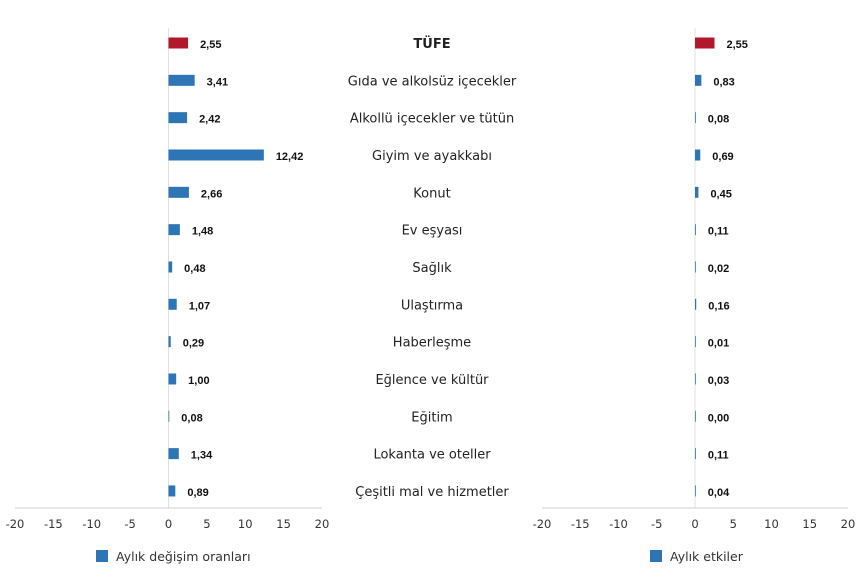 This screenshot has height=578, width=865. I want to click on left-data-label: 2,55, so click(210, 45).